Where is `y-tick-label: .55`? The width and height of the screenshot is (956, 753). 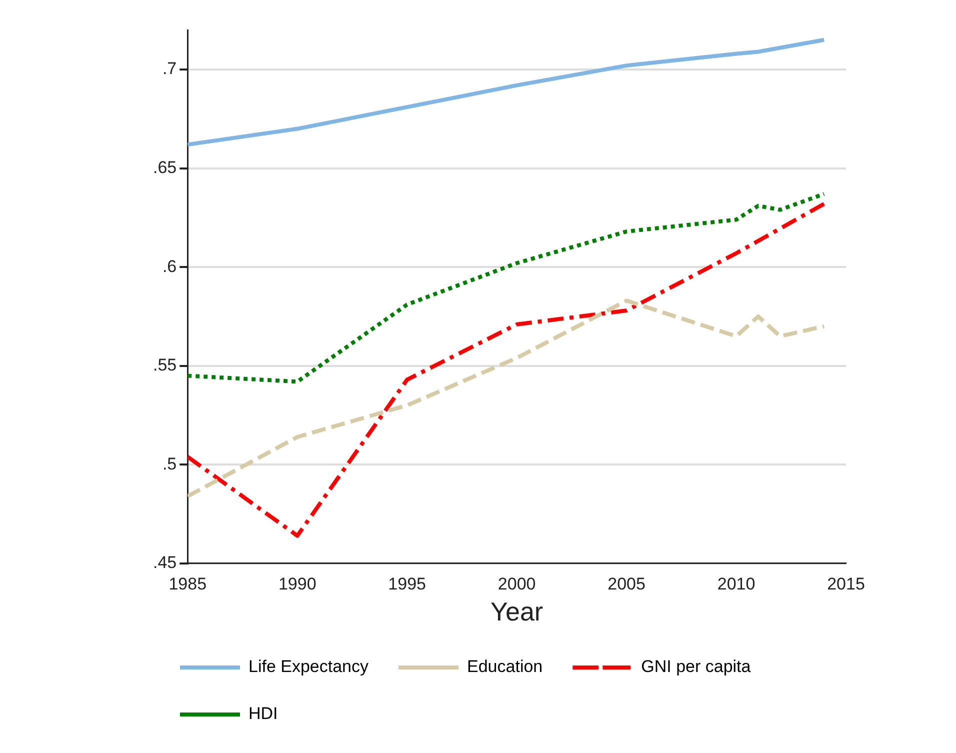
y-tick-label: .55 is located at coordinates (164, 365).